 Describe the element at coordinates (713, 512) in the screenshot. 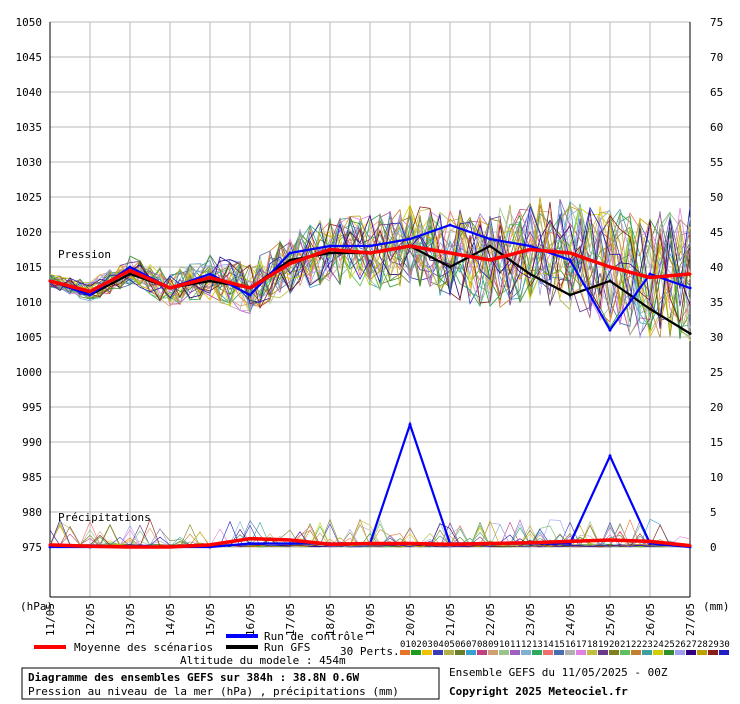

I see `y-tick-right: 5` at that location.